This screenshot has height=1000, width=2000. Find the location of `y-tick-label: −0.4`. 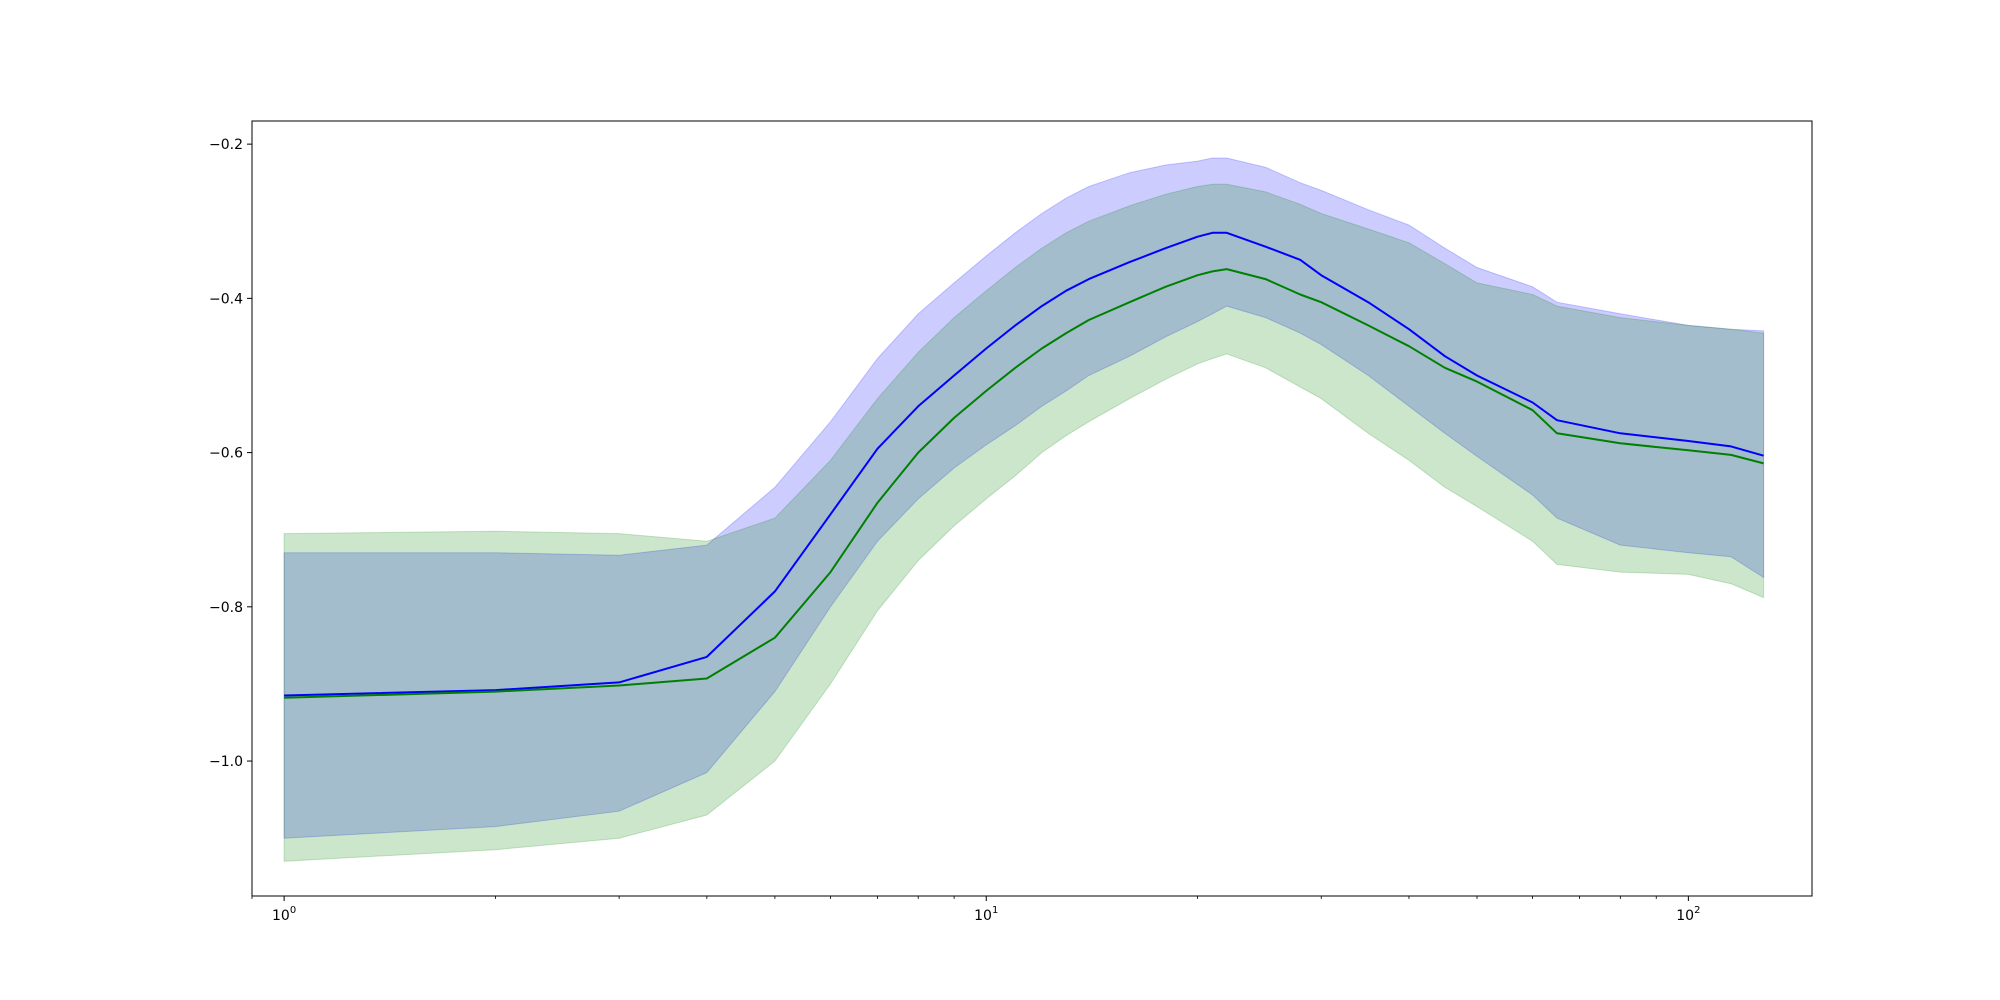

y-tick-label: −0.4 is located at coordinates (226, 299).